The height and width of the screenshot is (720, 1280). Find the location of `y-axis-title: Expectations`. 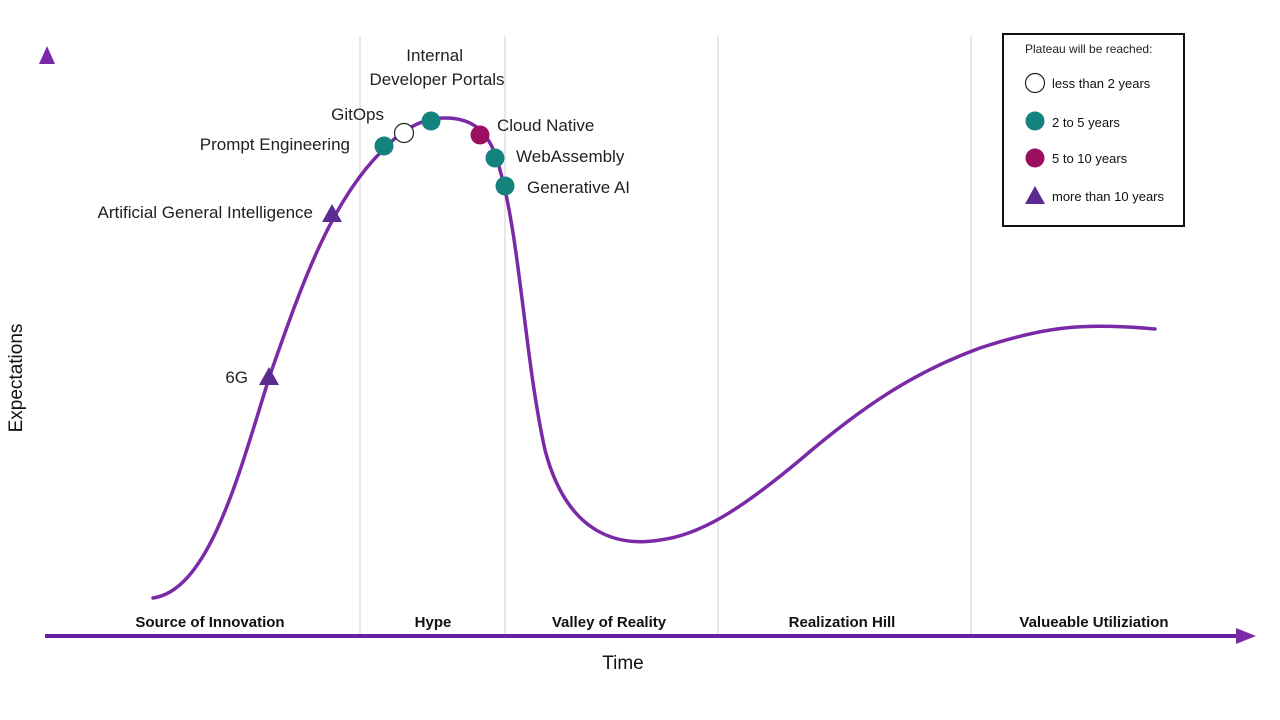

y-axis-title: Expectations is located at coordinates (16, 378).